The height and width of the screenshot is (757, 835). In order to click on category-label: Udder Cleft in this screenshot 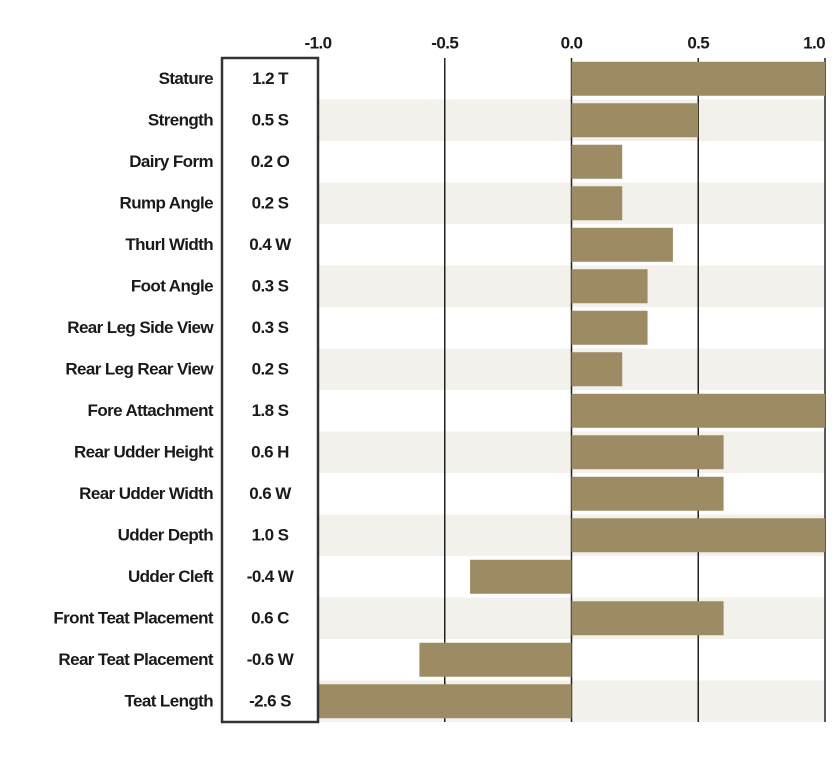, I will do `click(171, 576)`.